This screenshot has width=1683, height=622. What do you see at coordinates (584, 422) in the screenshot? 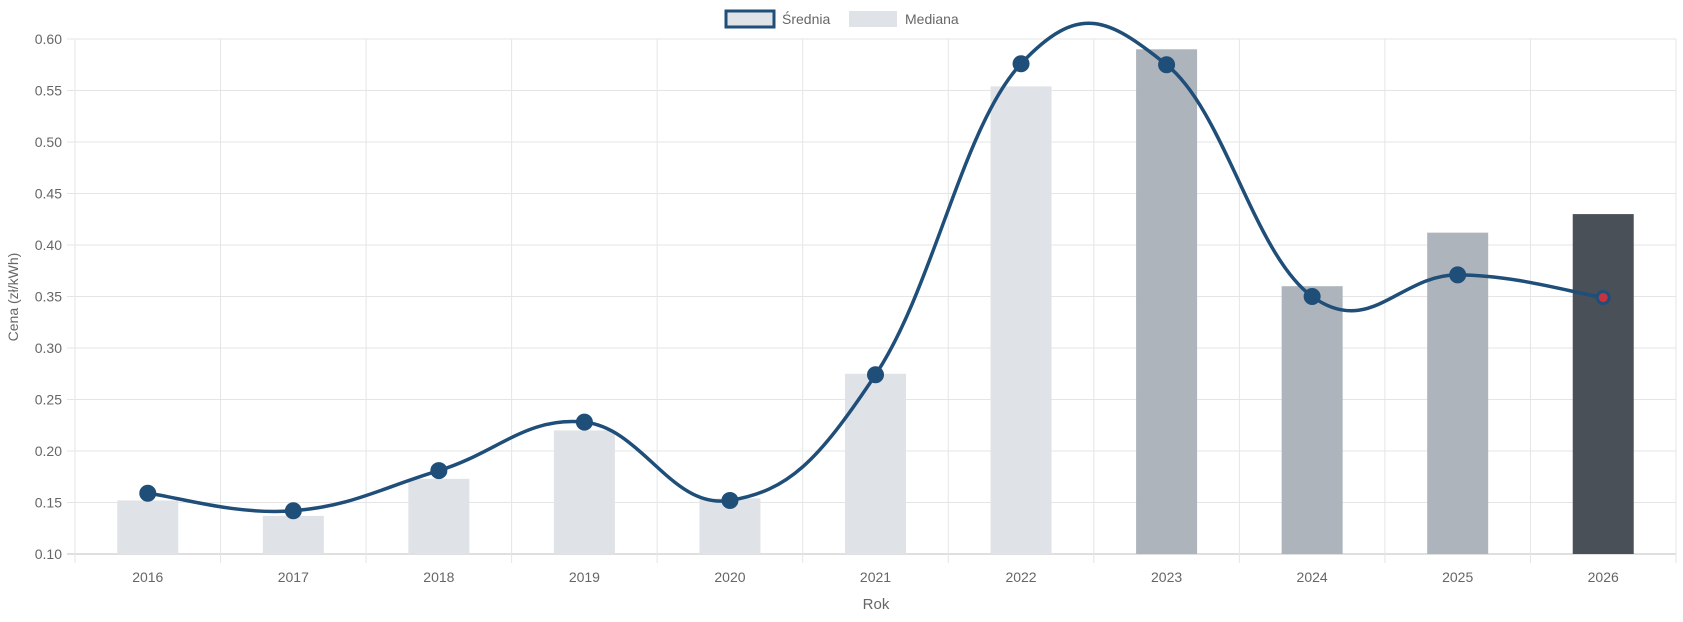
I see `point-srednia-2019` at bounding box center [584, 422].